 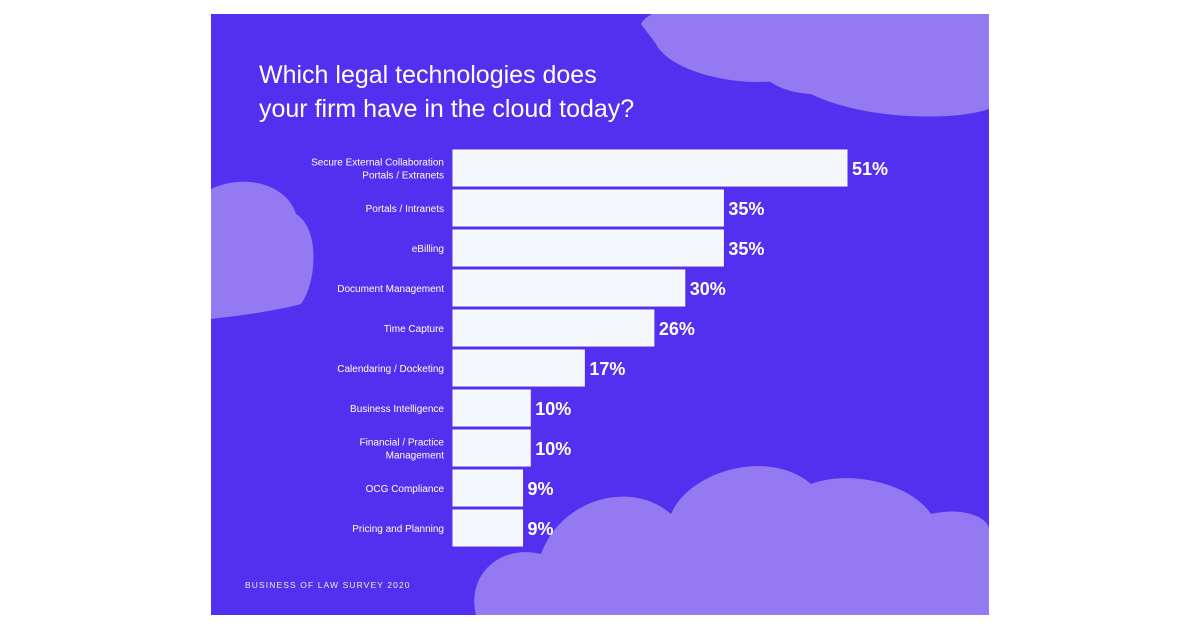 What do you see at coordinates (541, 489) in the screenshot?
I see `bar-value-label-9: 9%` at bounding box center [541, 489].